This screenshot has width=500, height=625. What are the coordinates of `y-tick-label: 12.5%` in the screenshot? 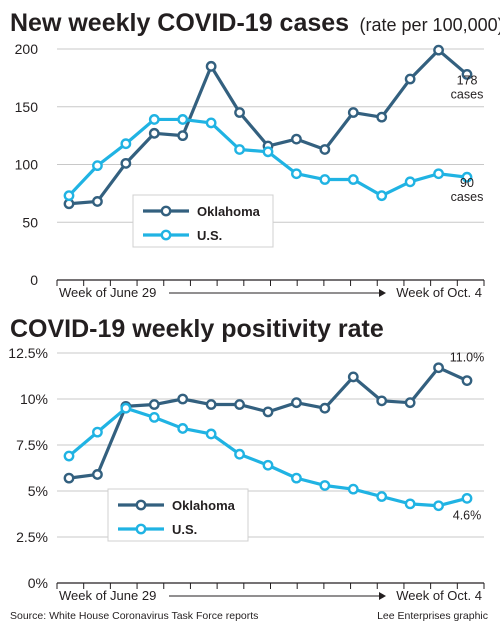 It's located at (28, 353).